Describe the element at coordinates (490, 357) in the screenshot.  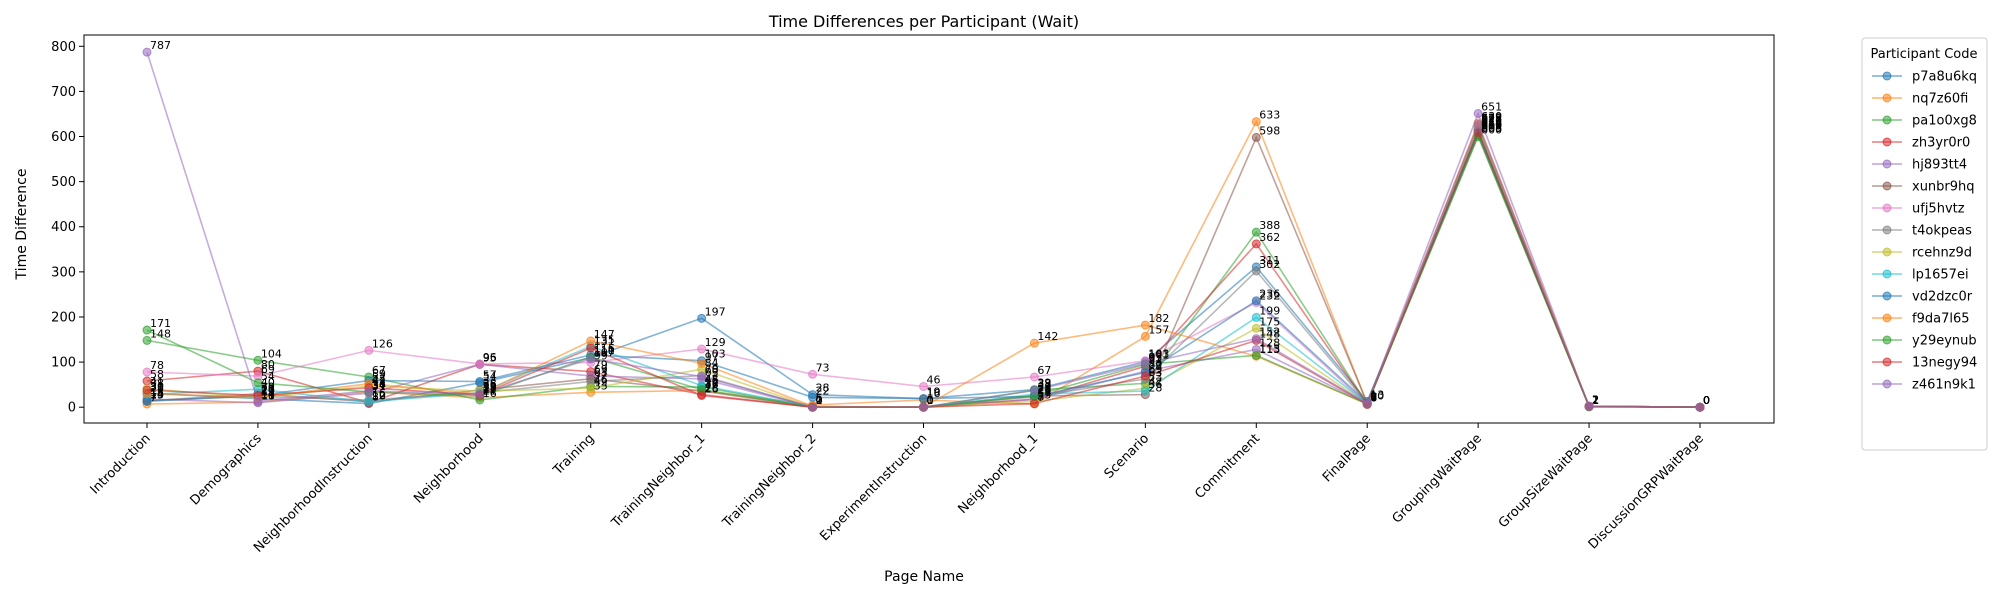
I see `data-label: 95` at that location.